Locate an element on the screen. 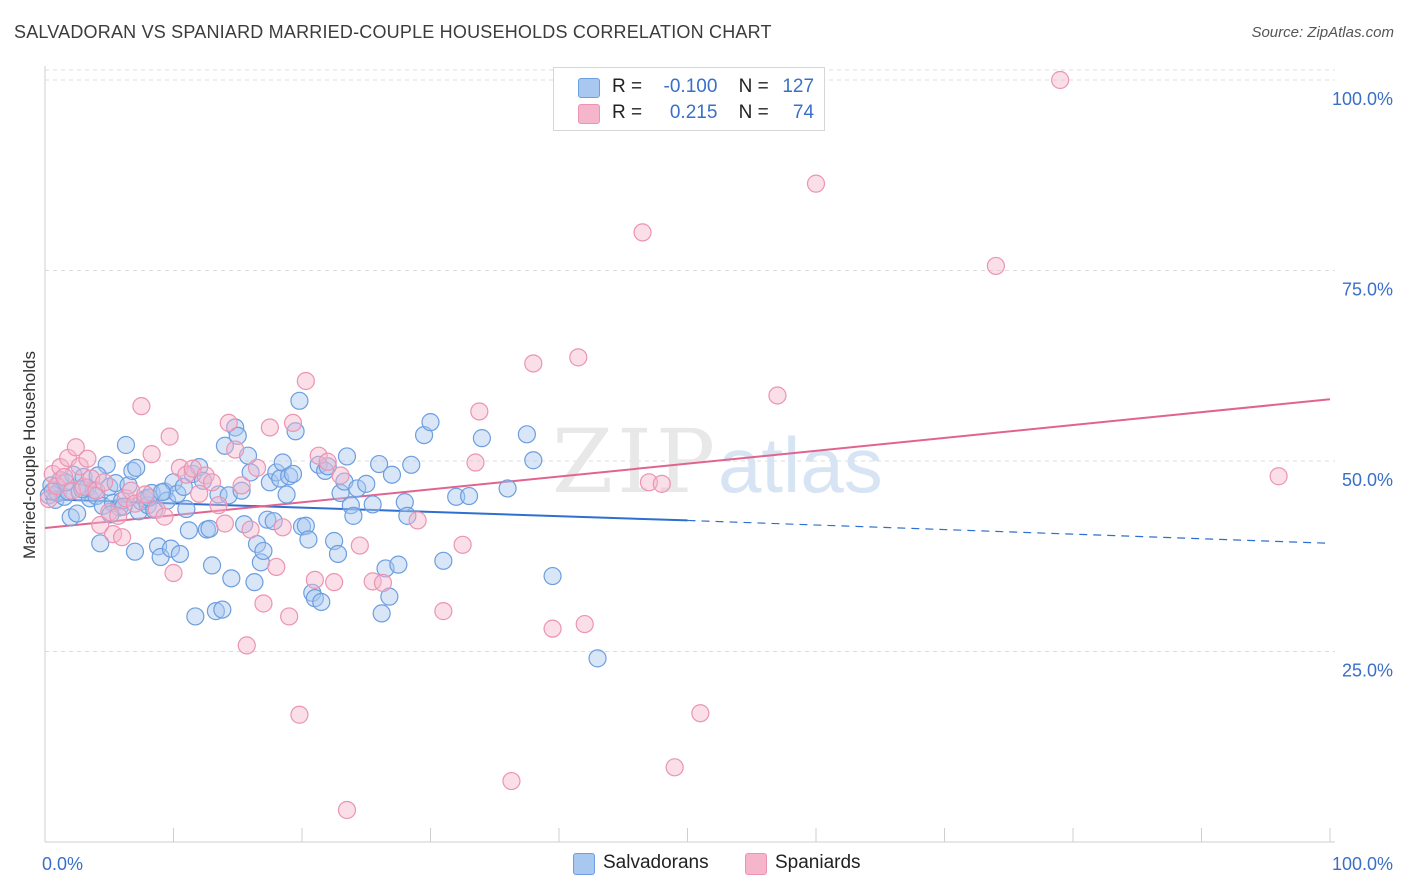 Image resolution: width=1406 pixels, height=892 pixels. legend-n-label: N = is located at coordinates (753, 112).